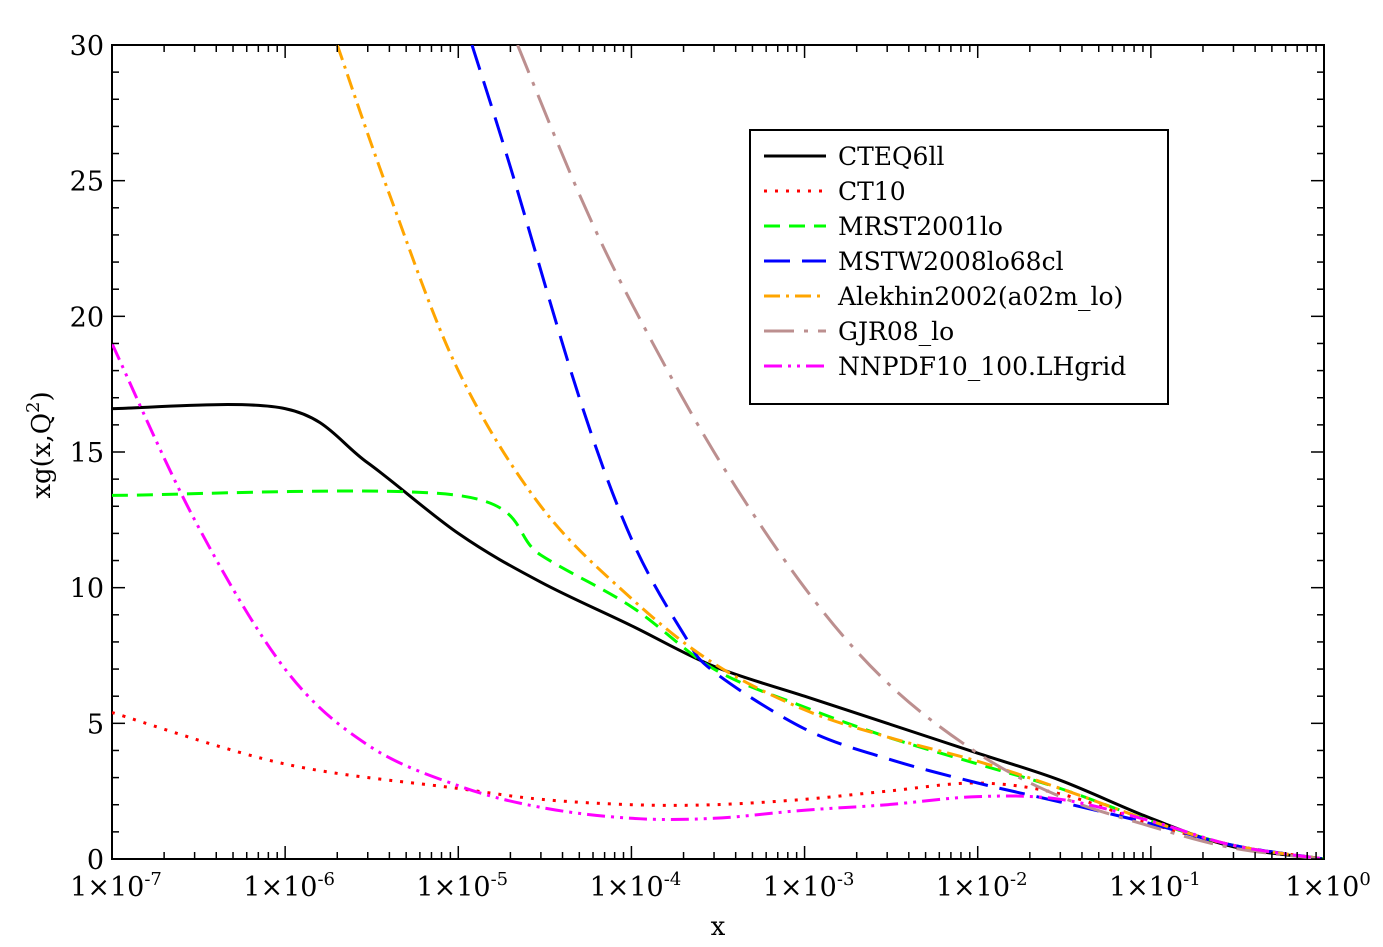 This screenshot has height=947, width=1383. What do you see at coordinates (462, 886) in the screenshot?
I see `x-tick-label: 1×10⁻⁵` at bounding box center [462, 886].